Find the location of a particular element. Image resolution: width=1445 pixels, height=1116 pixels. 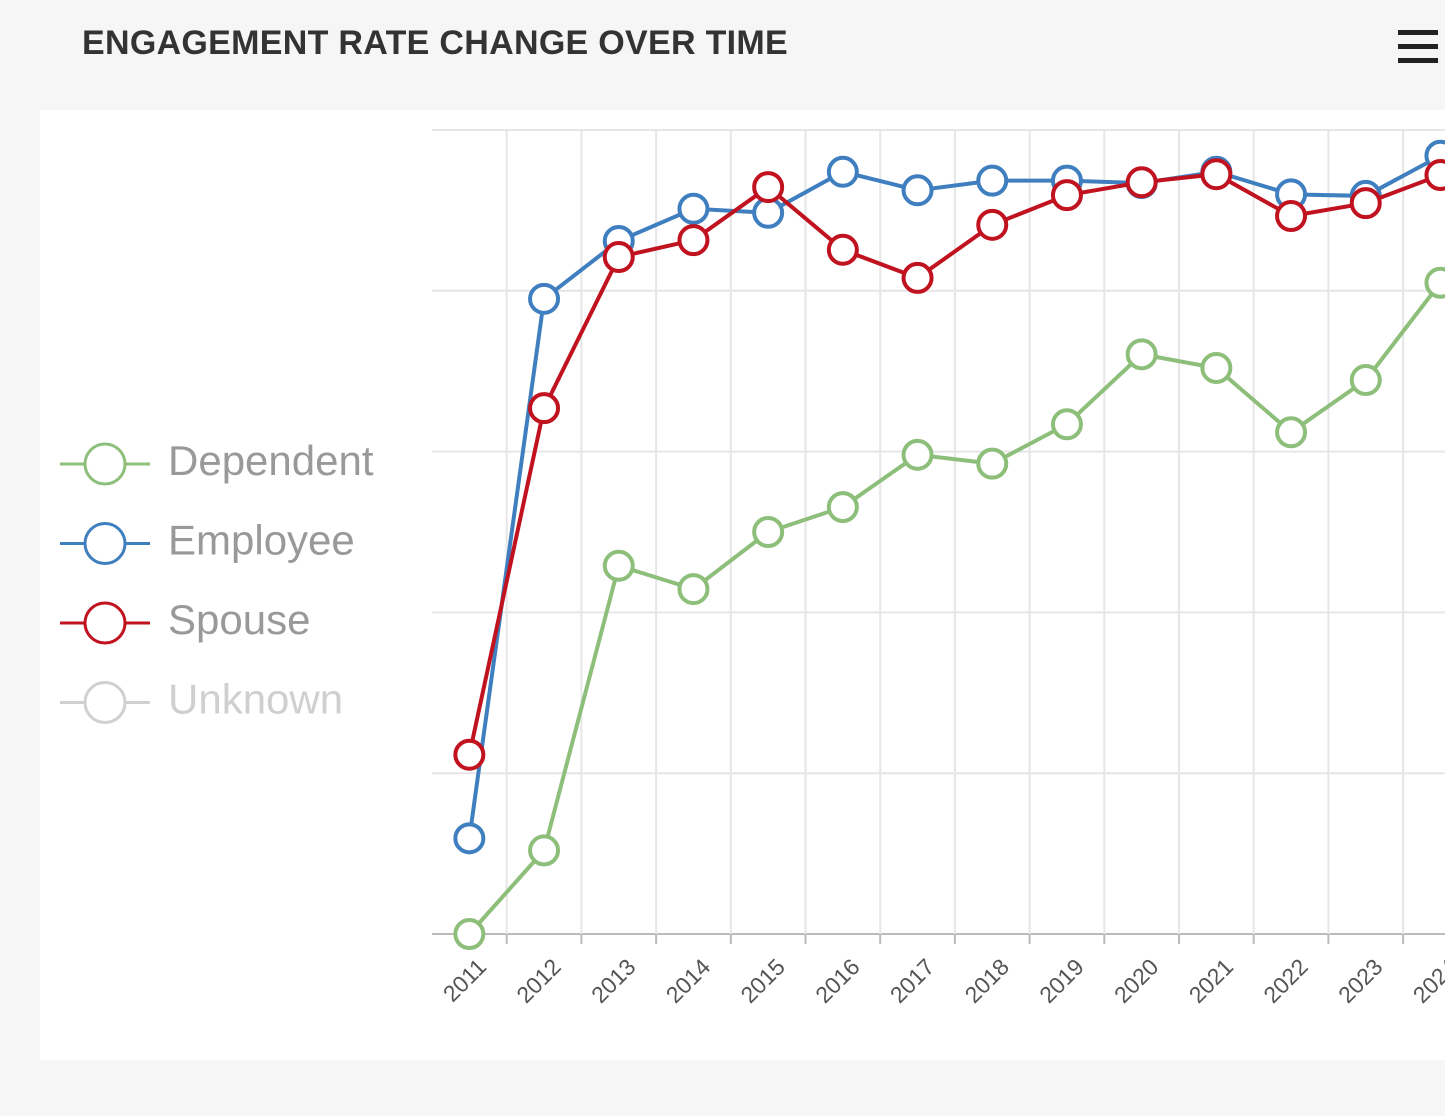

x-tick-label: 2018 is located at coordinates (987, 980).